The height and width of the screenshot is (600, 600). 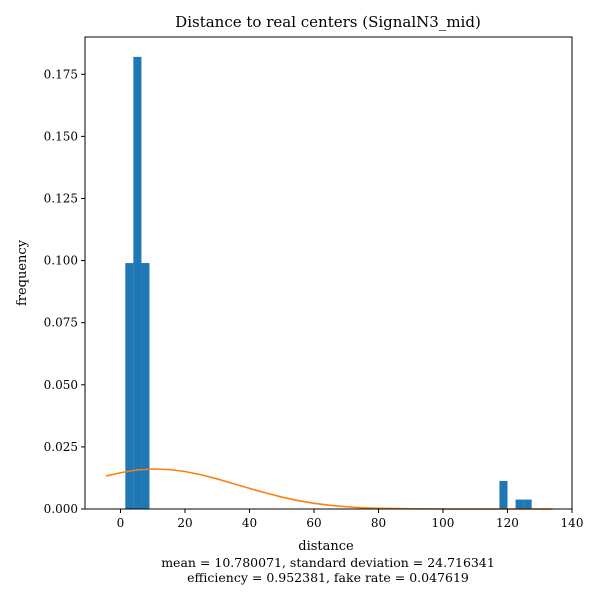 I want to click on y-tick-label: 0.100, so click(x=61, y=261).